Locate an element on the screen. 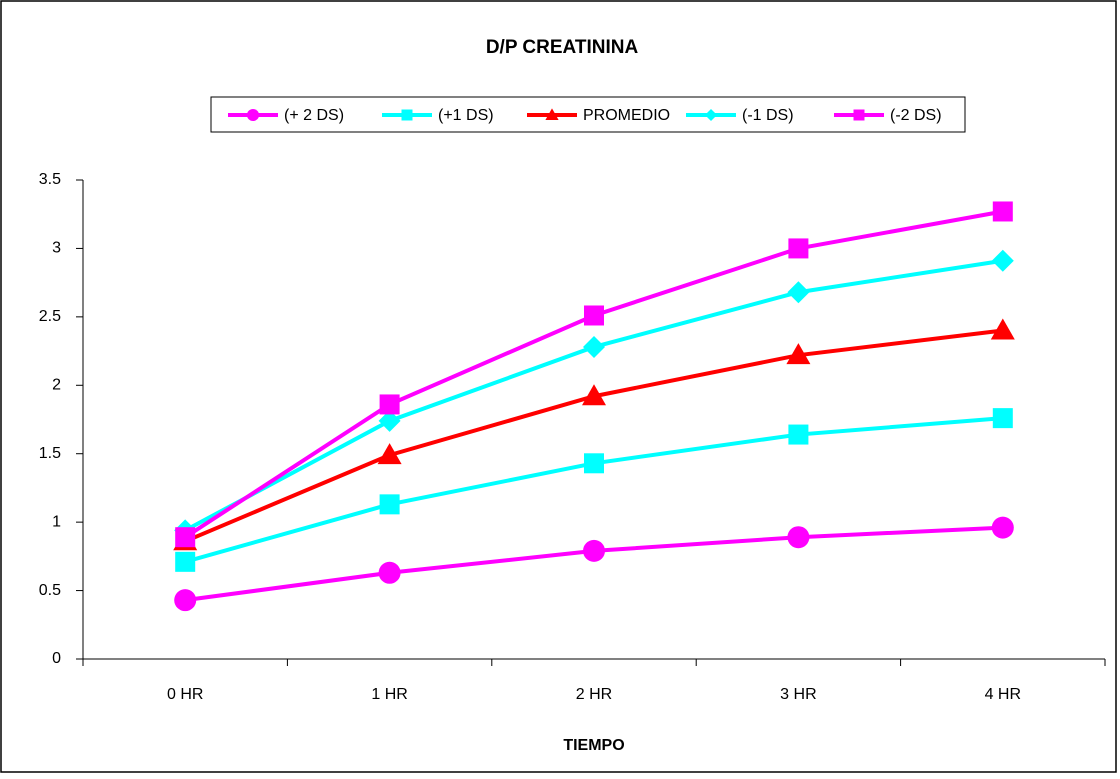 The width and height of the screenshot is (1120, 779). y-tick-label: 1 is located at coordinates (56, 521).